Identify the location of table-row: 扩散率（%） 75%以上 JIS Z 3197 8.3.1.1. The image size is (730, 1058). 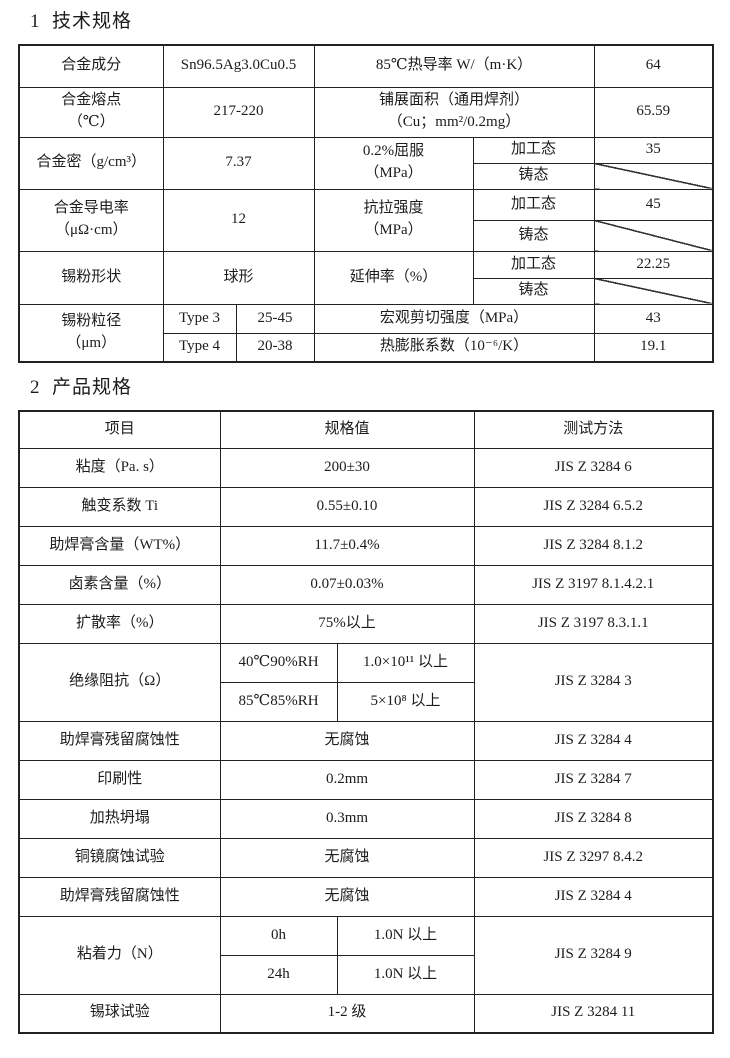
(366, 623).